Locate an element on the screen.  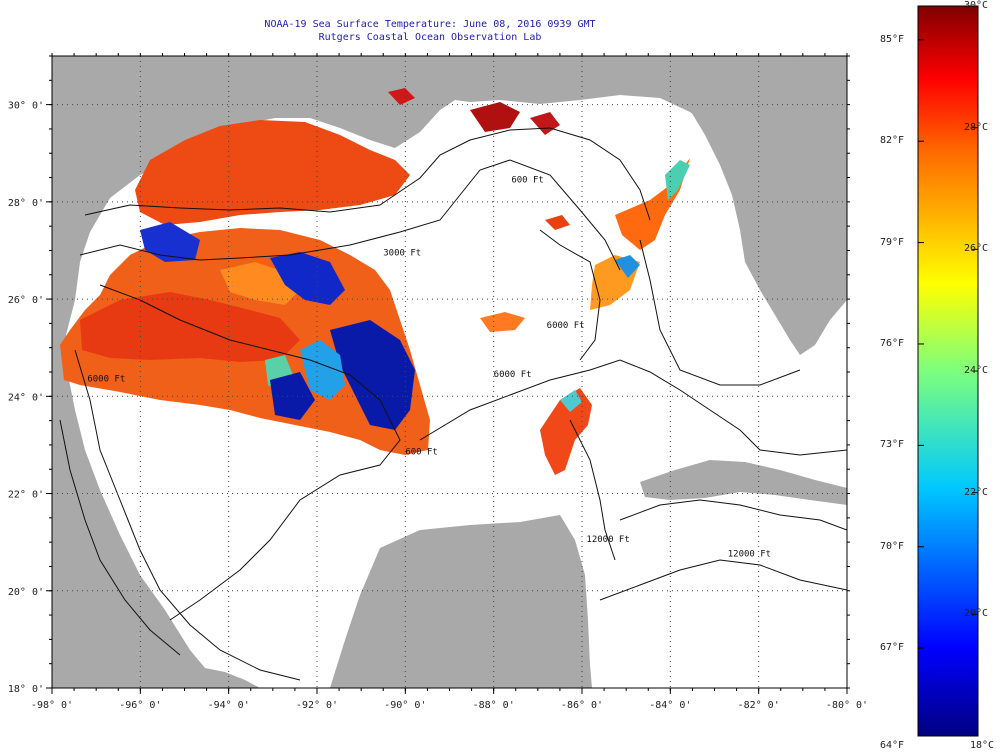
lat-label: 22° 0' is located at coordinates (26, 495).